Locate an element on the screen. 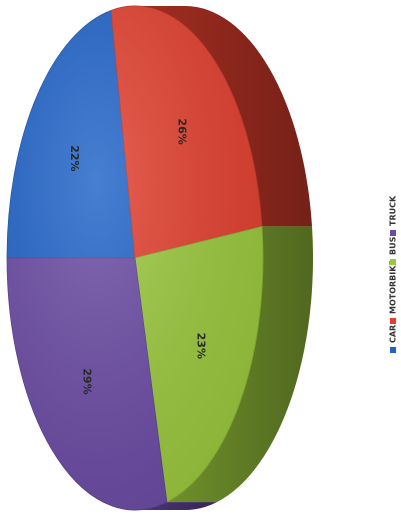 The image size is (401, 526). legend-label-car: CAR is located at coordinates (393, 334).